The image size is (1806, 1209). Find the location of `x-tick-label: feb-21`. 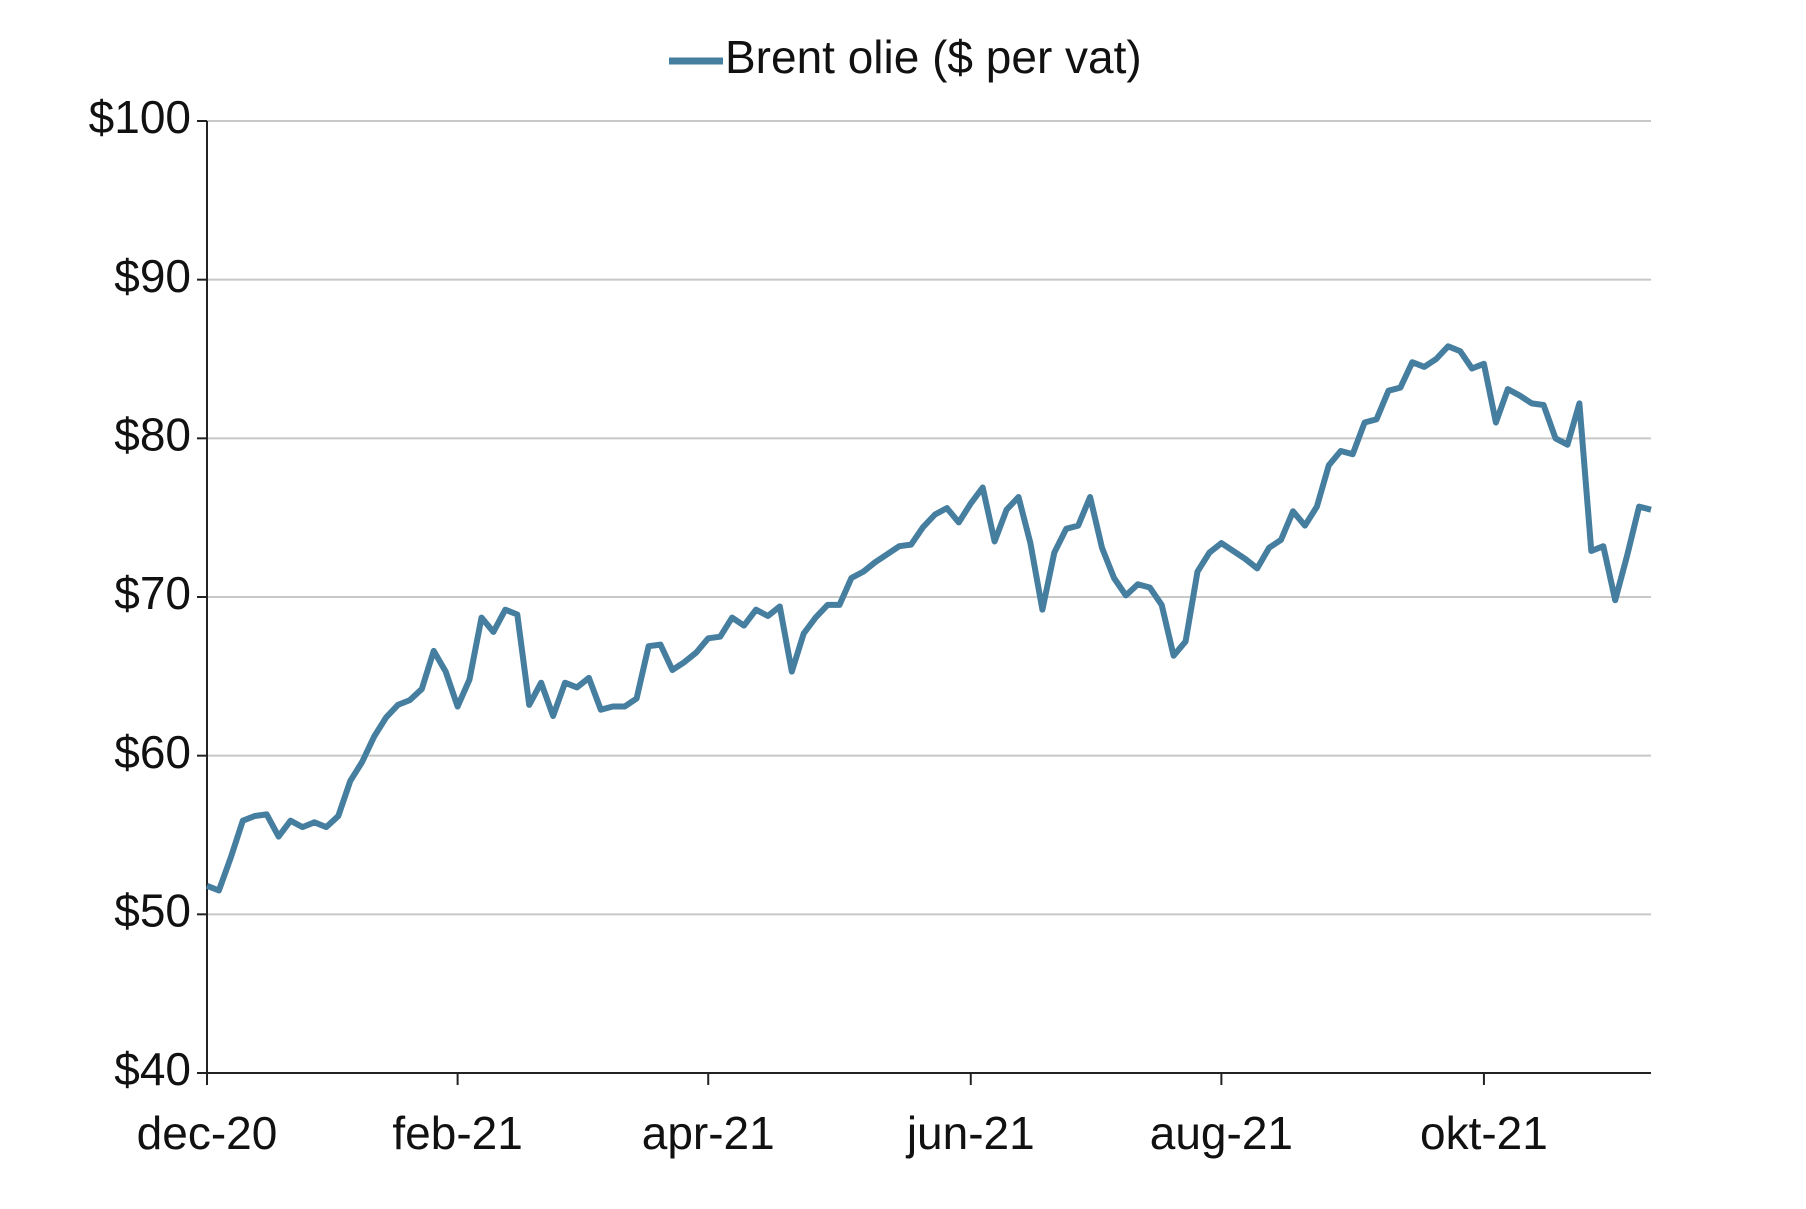

x-tick-label: feb-21 is located at coordinates (457, 1133).